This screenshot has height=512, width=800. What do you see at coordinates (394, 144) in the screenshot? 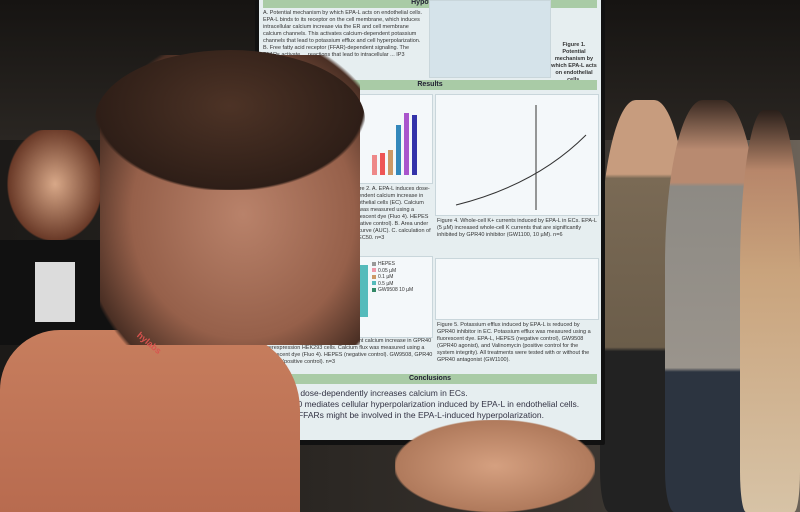
I see `bar-chart` at bounding box center [394, 144].